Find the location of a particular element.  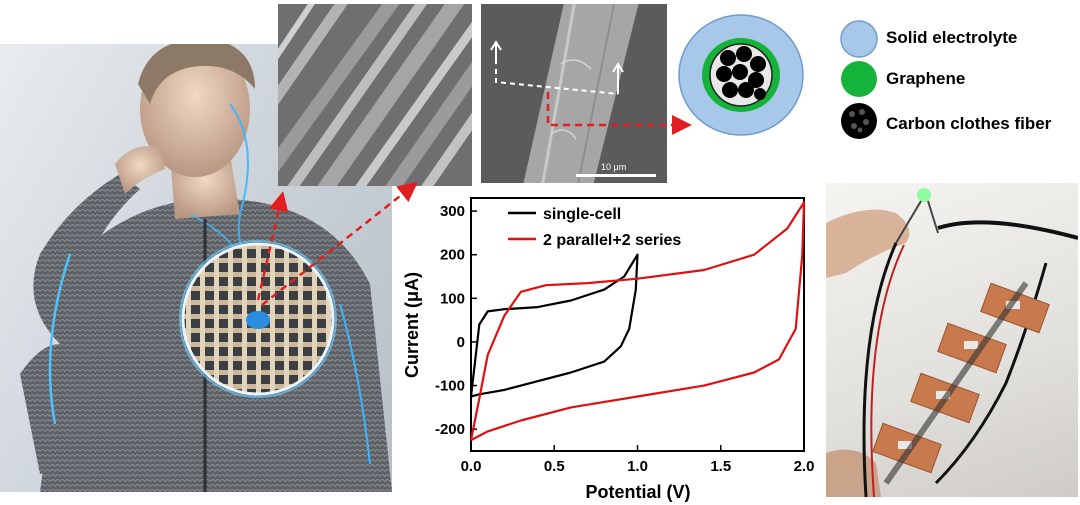

carbon-fiber-swatch is located at coordinates (859, 121).